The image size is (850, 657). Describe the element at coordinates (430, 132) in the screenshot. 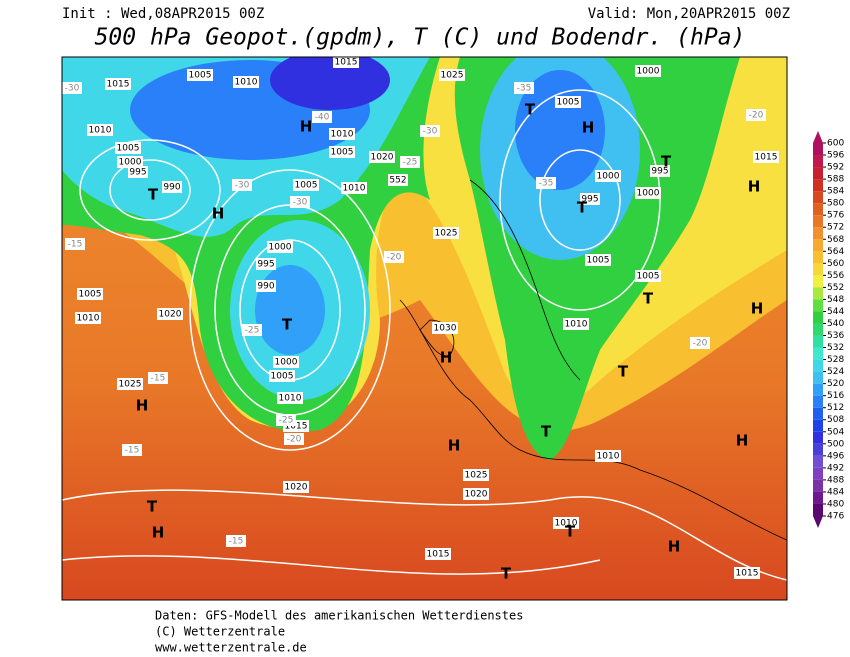

I see `temp-label: -30` at that location.